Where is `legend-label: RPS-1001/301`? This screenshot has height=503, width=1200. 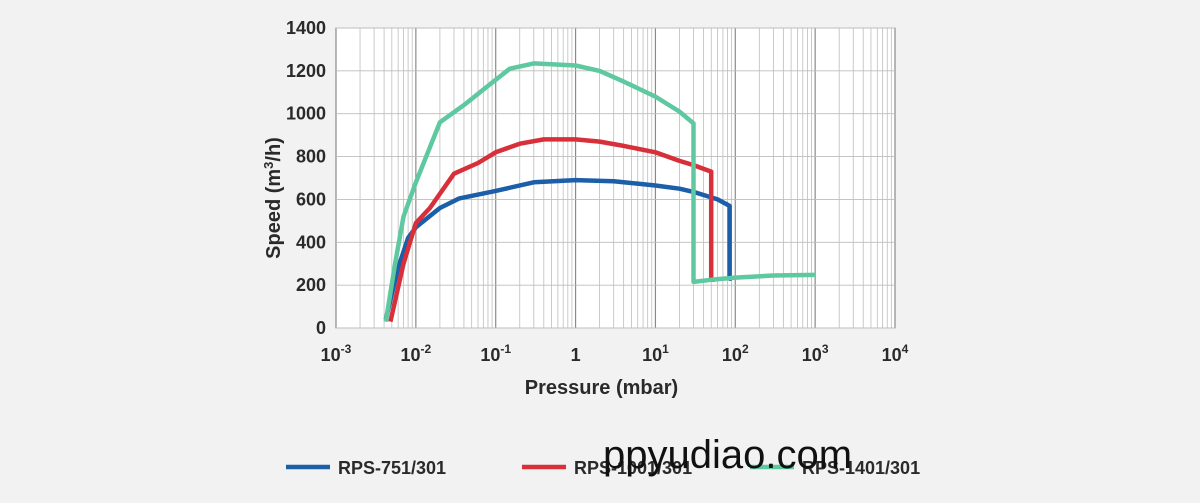 legend-label: RPS-1001/301 is located at coordinates (633, 468).